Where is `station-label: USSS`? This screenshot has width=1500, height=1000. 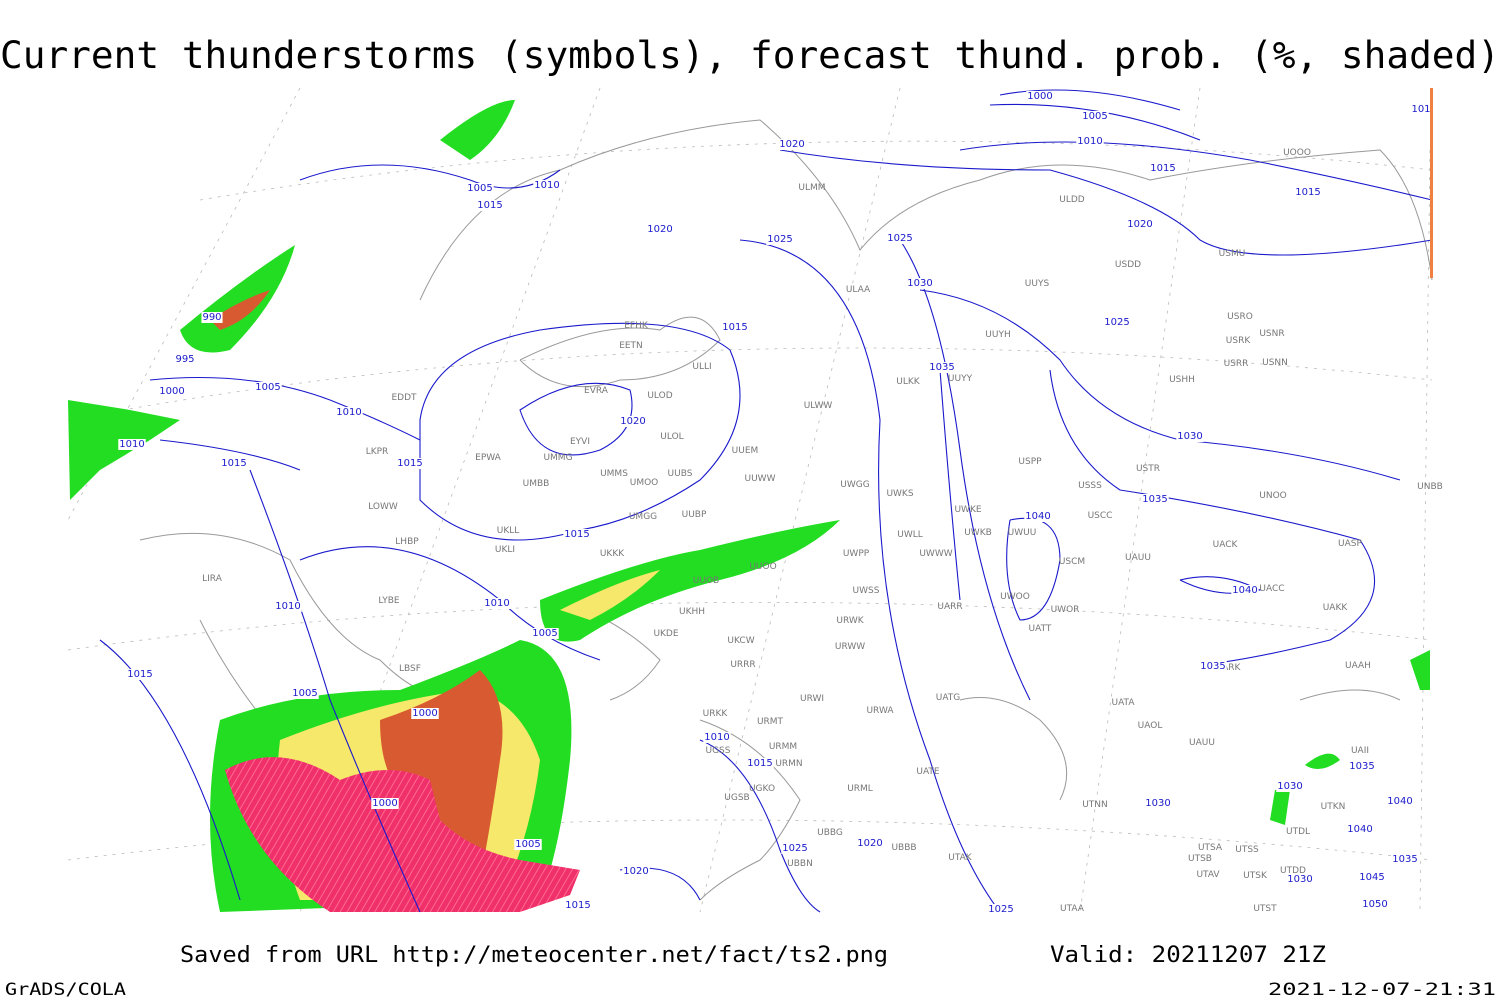
station-label: USSS is located at coordinates (1090, 486).